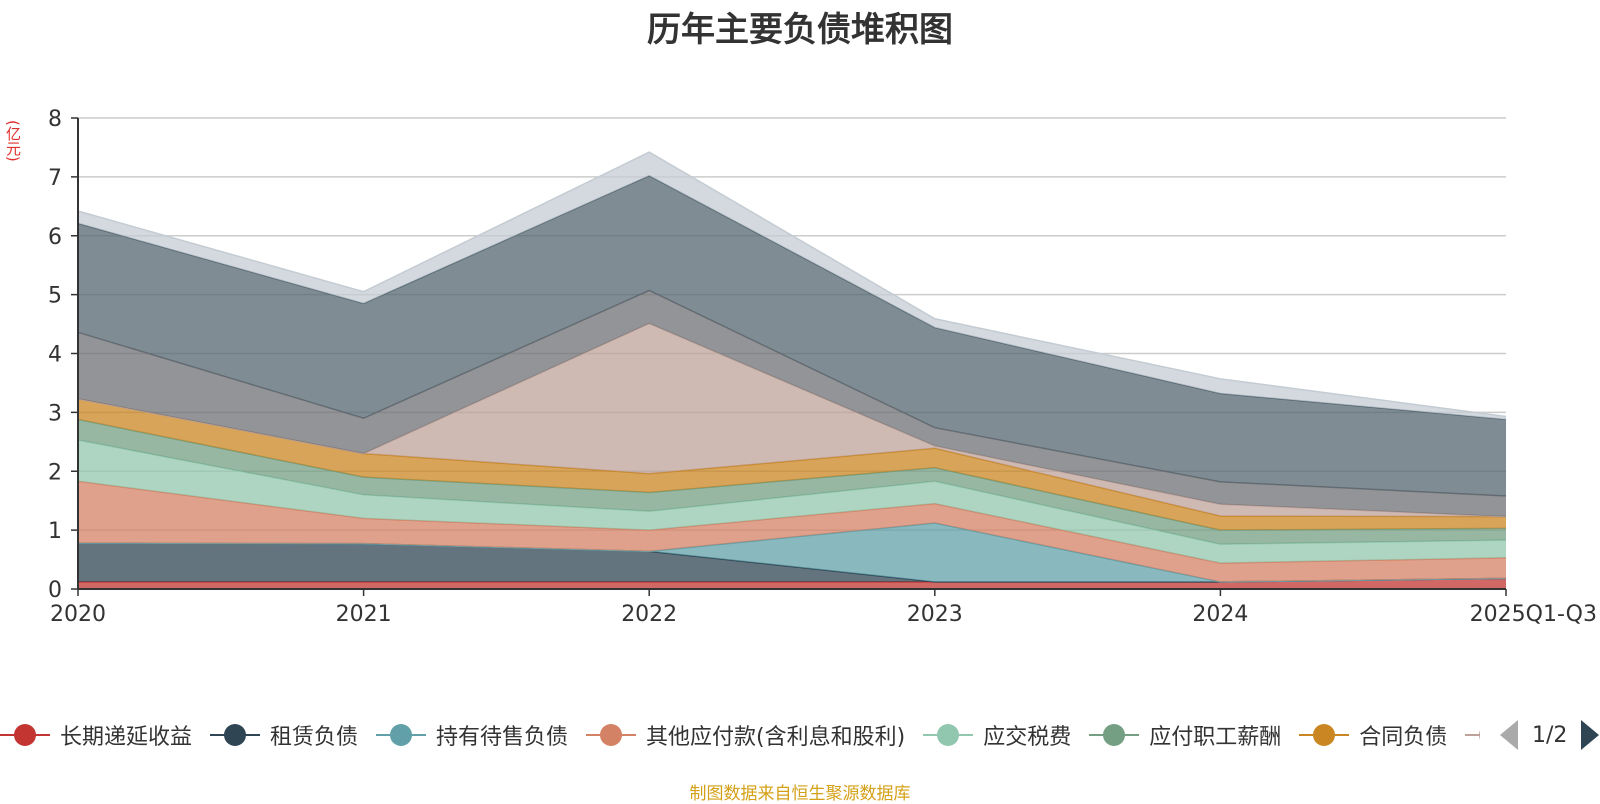 This screenshot has height=804, width=1600. Describe the element at coordinates (55, 178) in the screenshot. I see `y-tick-label: 7` at that location.